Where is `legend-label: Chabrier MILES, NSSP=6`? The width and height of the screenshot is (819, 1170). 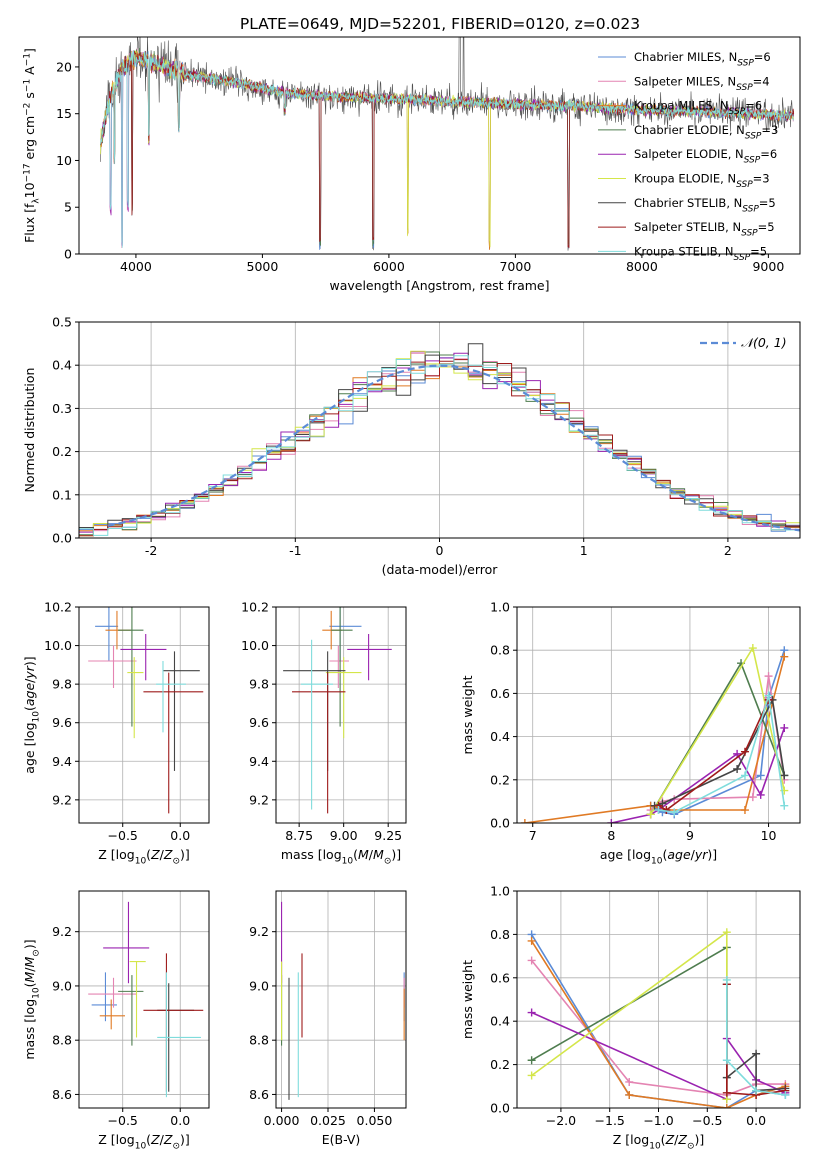
legend-label: Chabrier MILES, NSSP=6 is located at coordinates (702, 59).